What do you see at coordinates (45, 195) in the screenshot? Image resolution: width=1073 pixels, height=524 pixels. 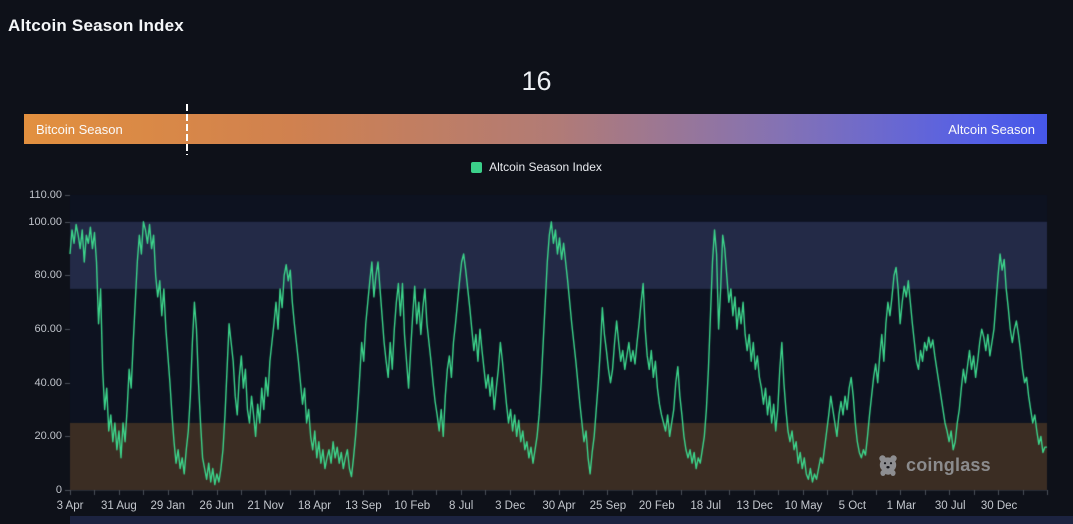 I see `y-axis-label: 110.00` at bounding box center [45, 195].